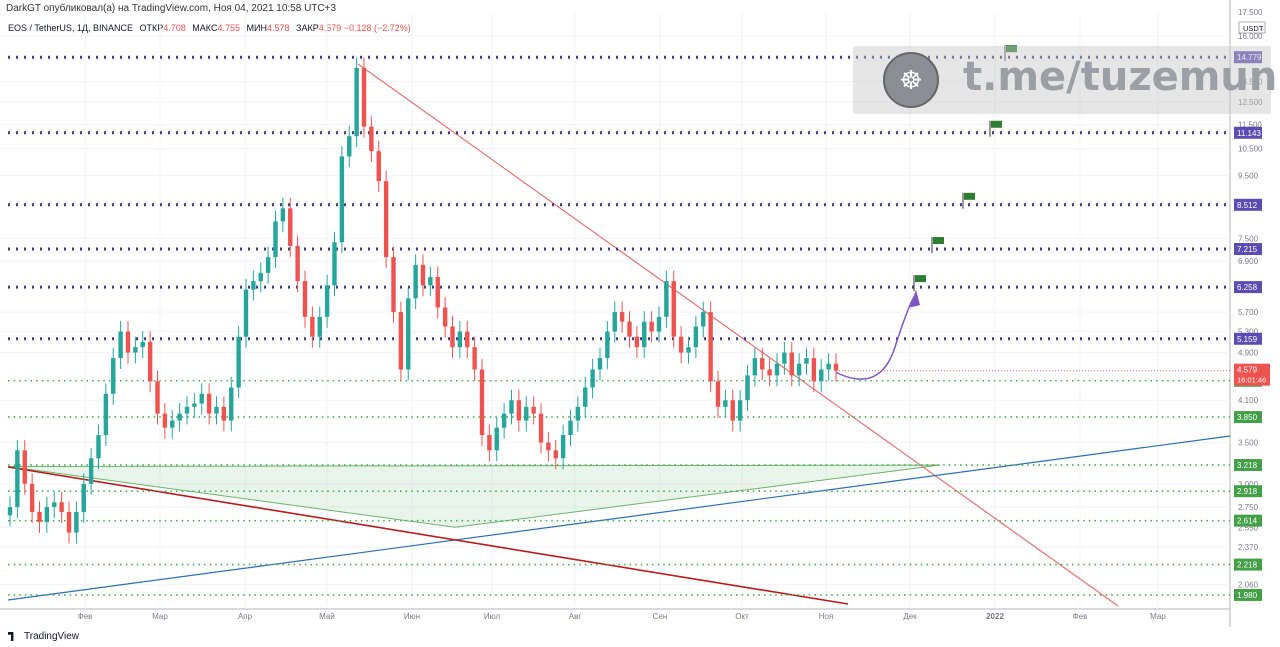 The width and height of the screenshot is (1280, 647). What do you see at coordinates (660, 616) in the screenshot?
I see `x-tick-label: Сен` at bounding box center [660, 616].